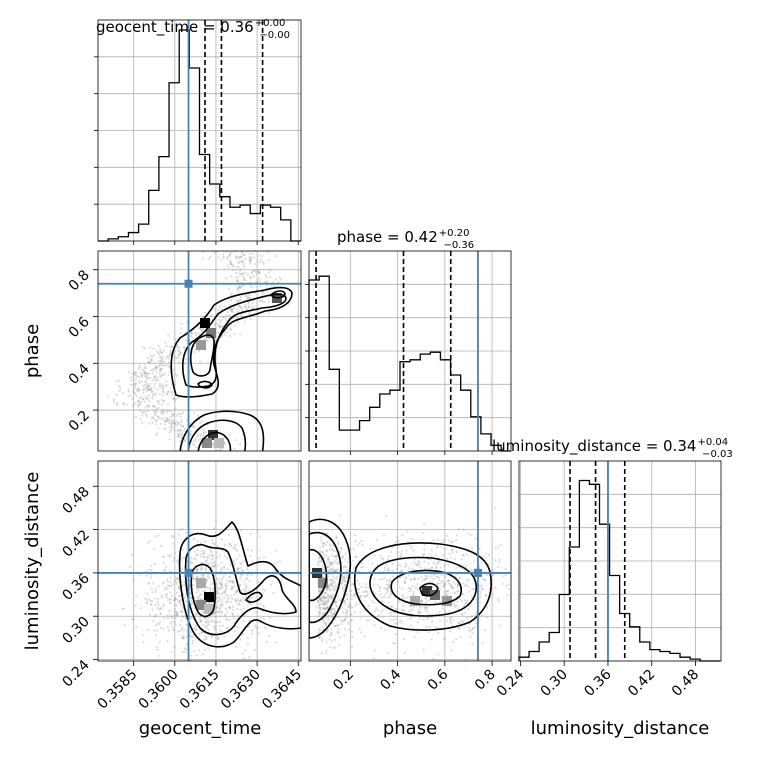 The image size is (760, 760). Describe the element at coordinates (219, 443) in the screenshot. I see `density-cell` at that location.